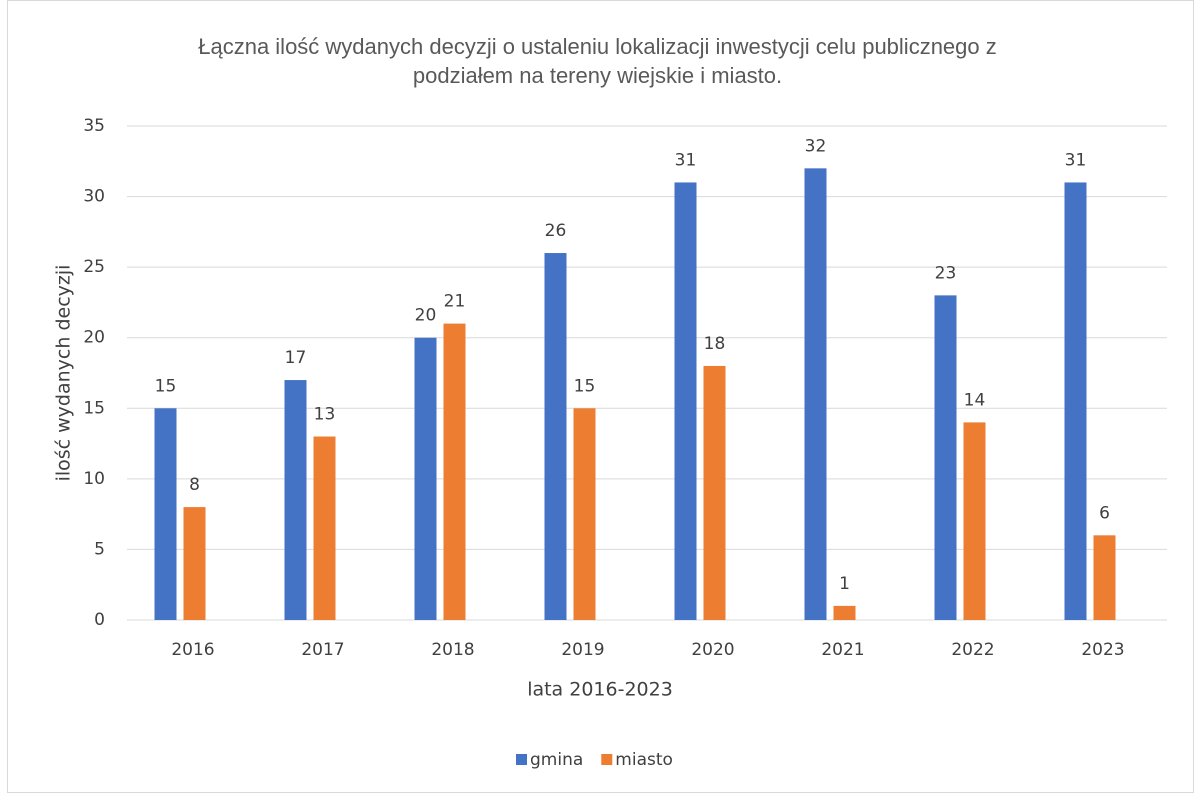 This screenshot has height=794, width=1195. What do you see at coordinates (296, 358) in the screenshot?
I see `data-label: 17` at bounding box center [296, 358].